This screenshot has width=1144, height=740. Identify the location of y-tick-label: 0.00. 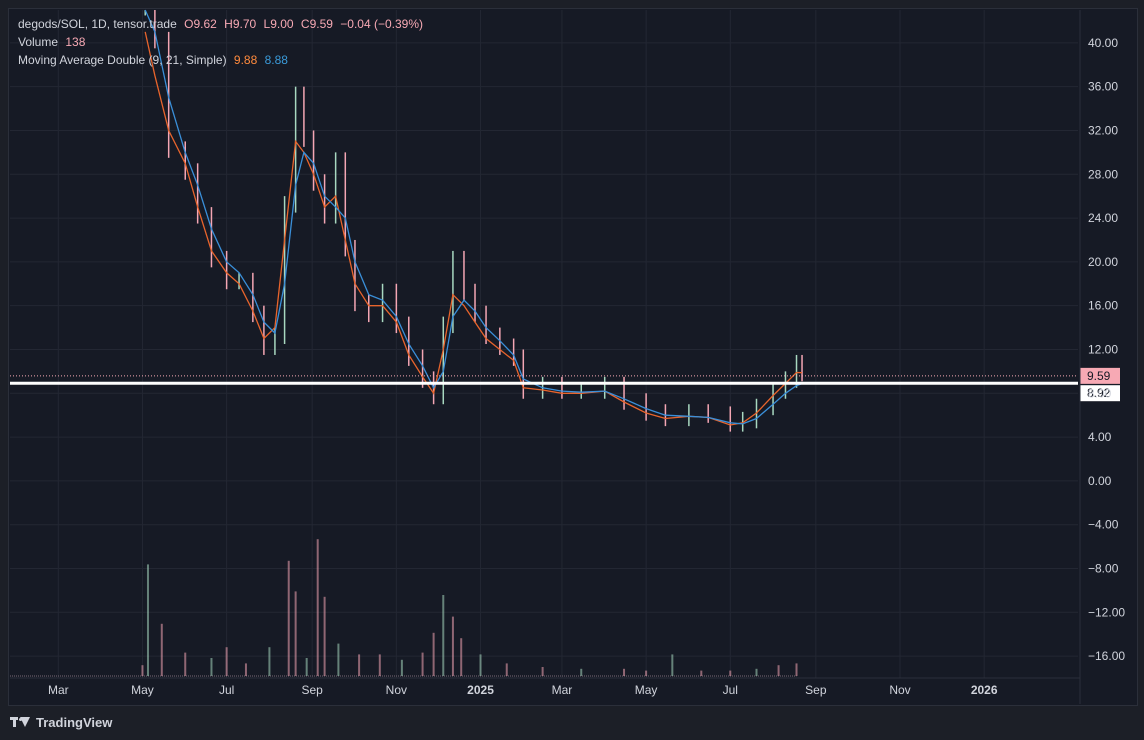
(1100, 481).